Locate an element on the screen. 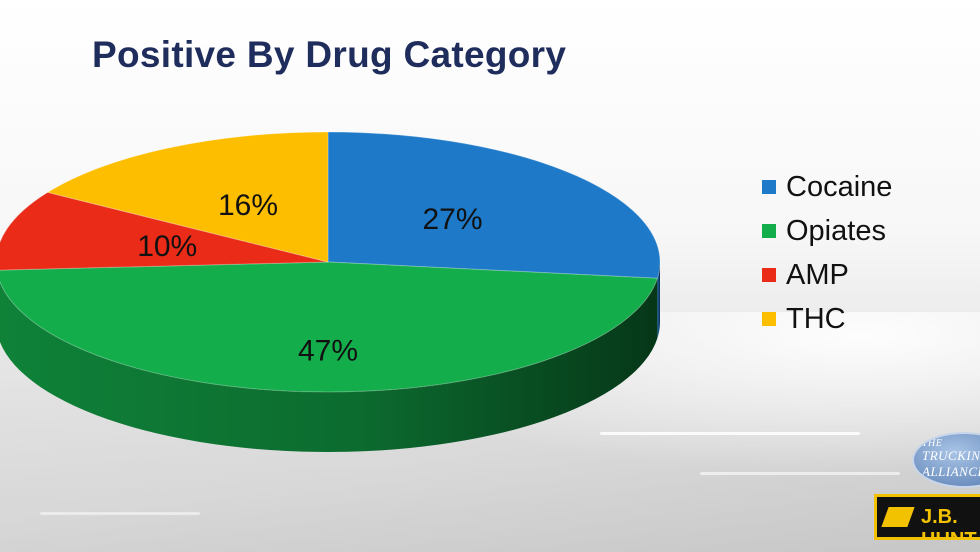  legend-item-cocaine: Cocaine is located at coordinates (827, 187).